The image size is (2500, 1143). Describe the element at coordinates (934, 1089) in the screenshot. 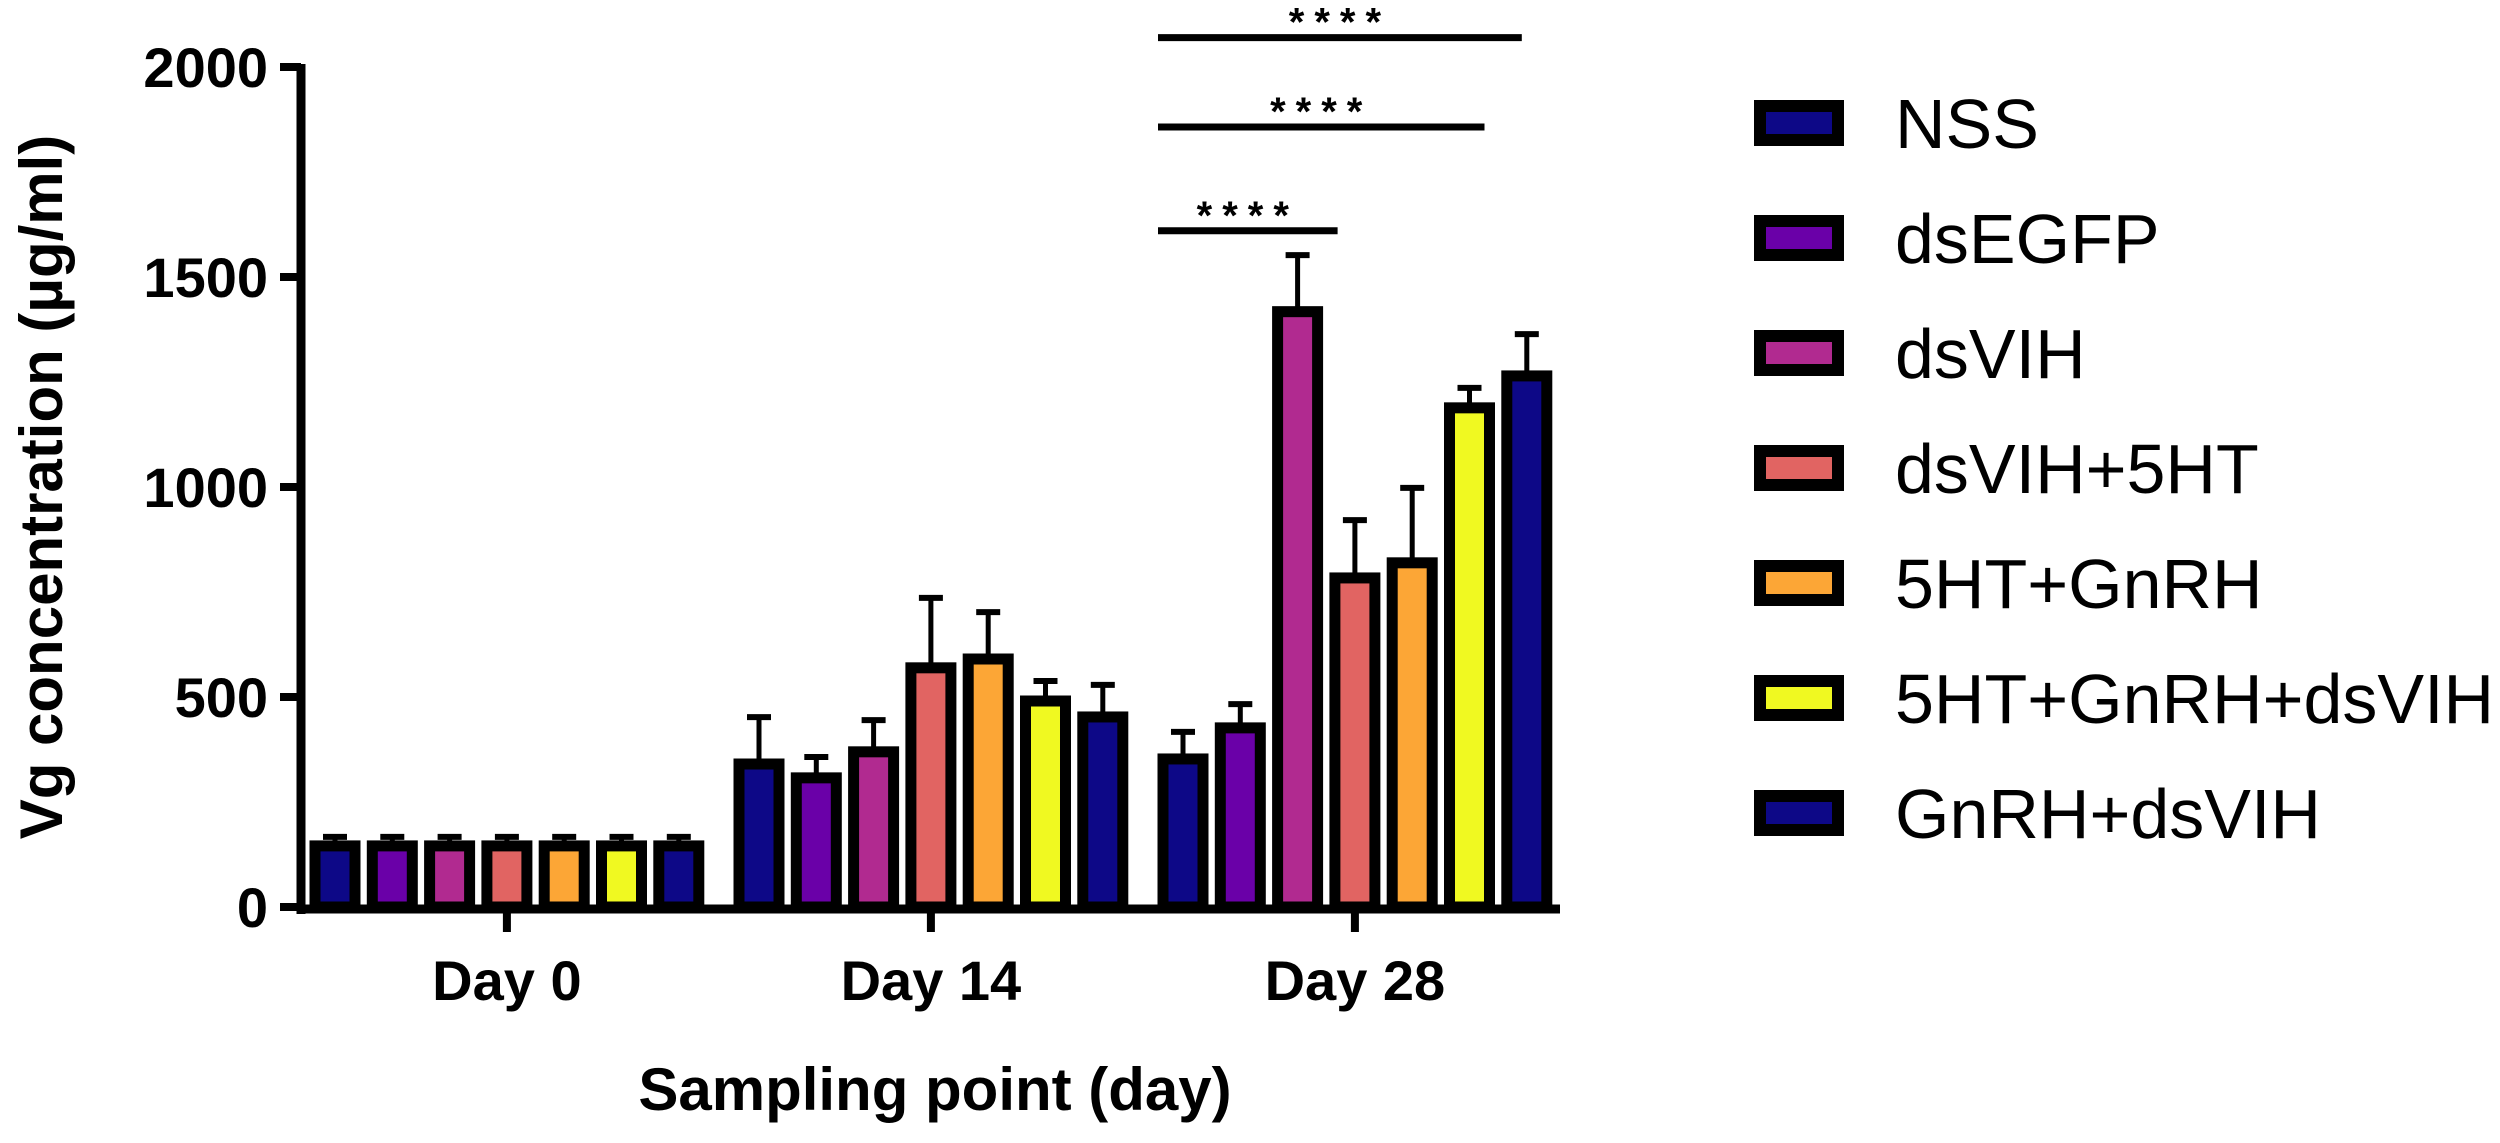

I see `x-axis-title: Sampling point (day)` at that location.